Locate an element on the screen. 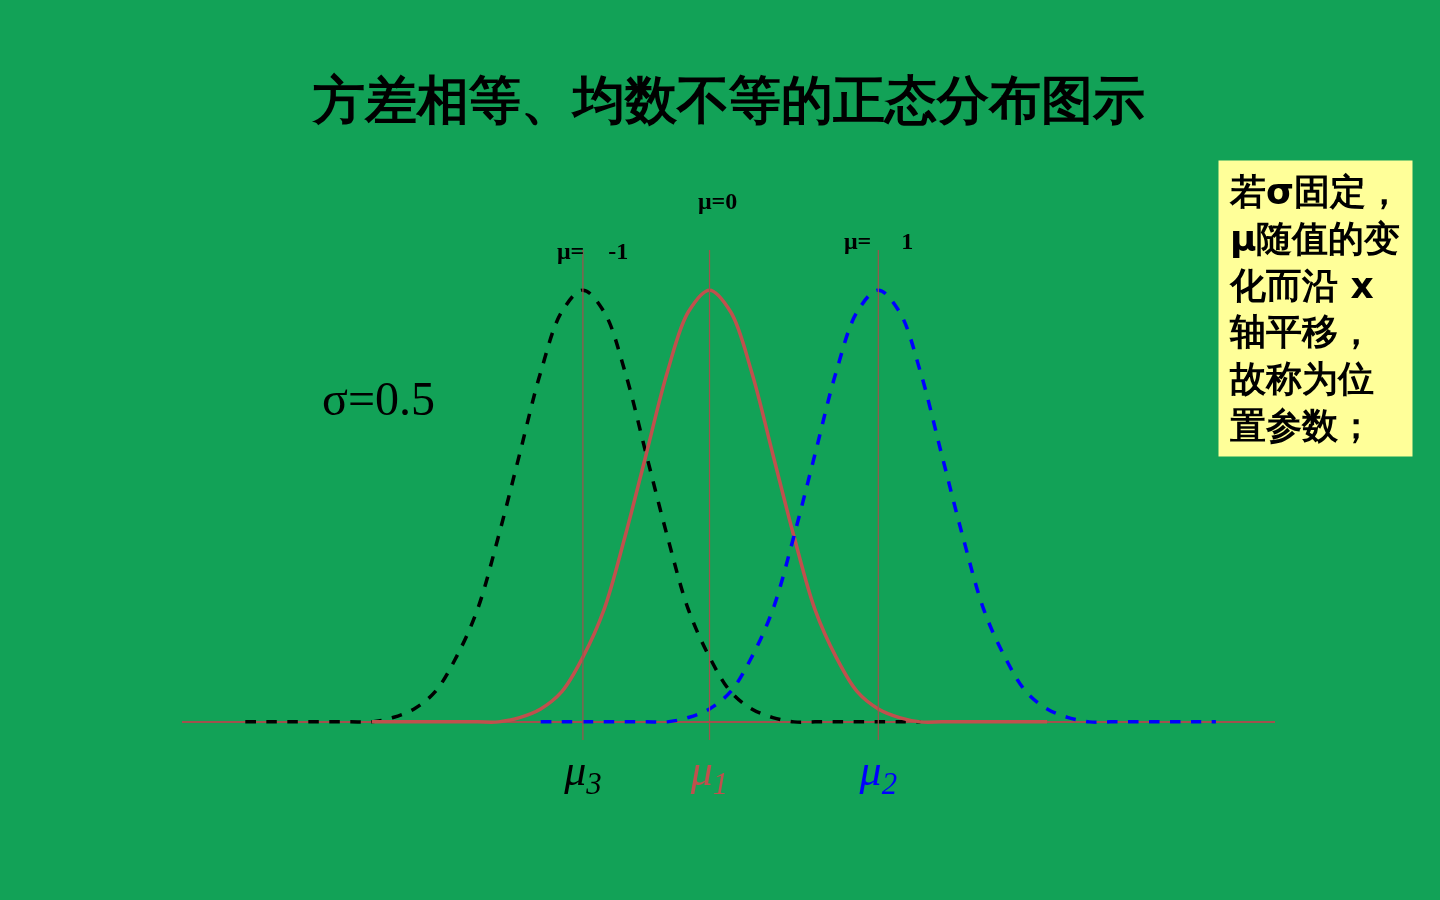 Image resolution: width=1440 pixels, height=900 pixels. x-tick-label: μ$_{2}$ is located at coordinates (878, 774).